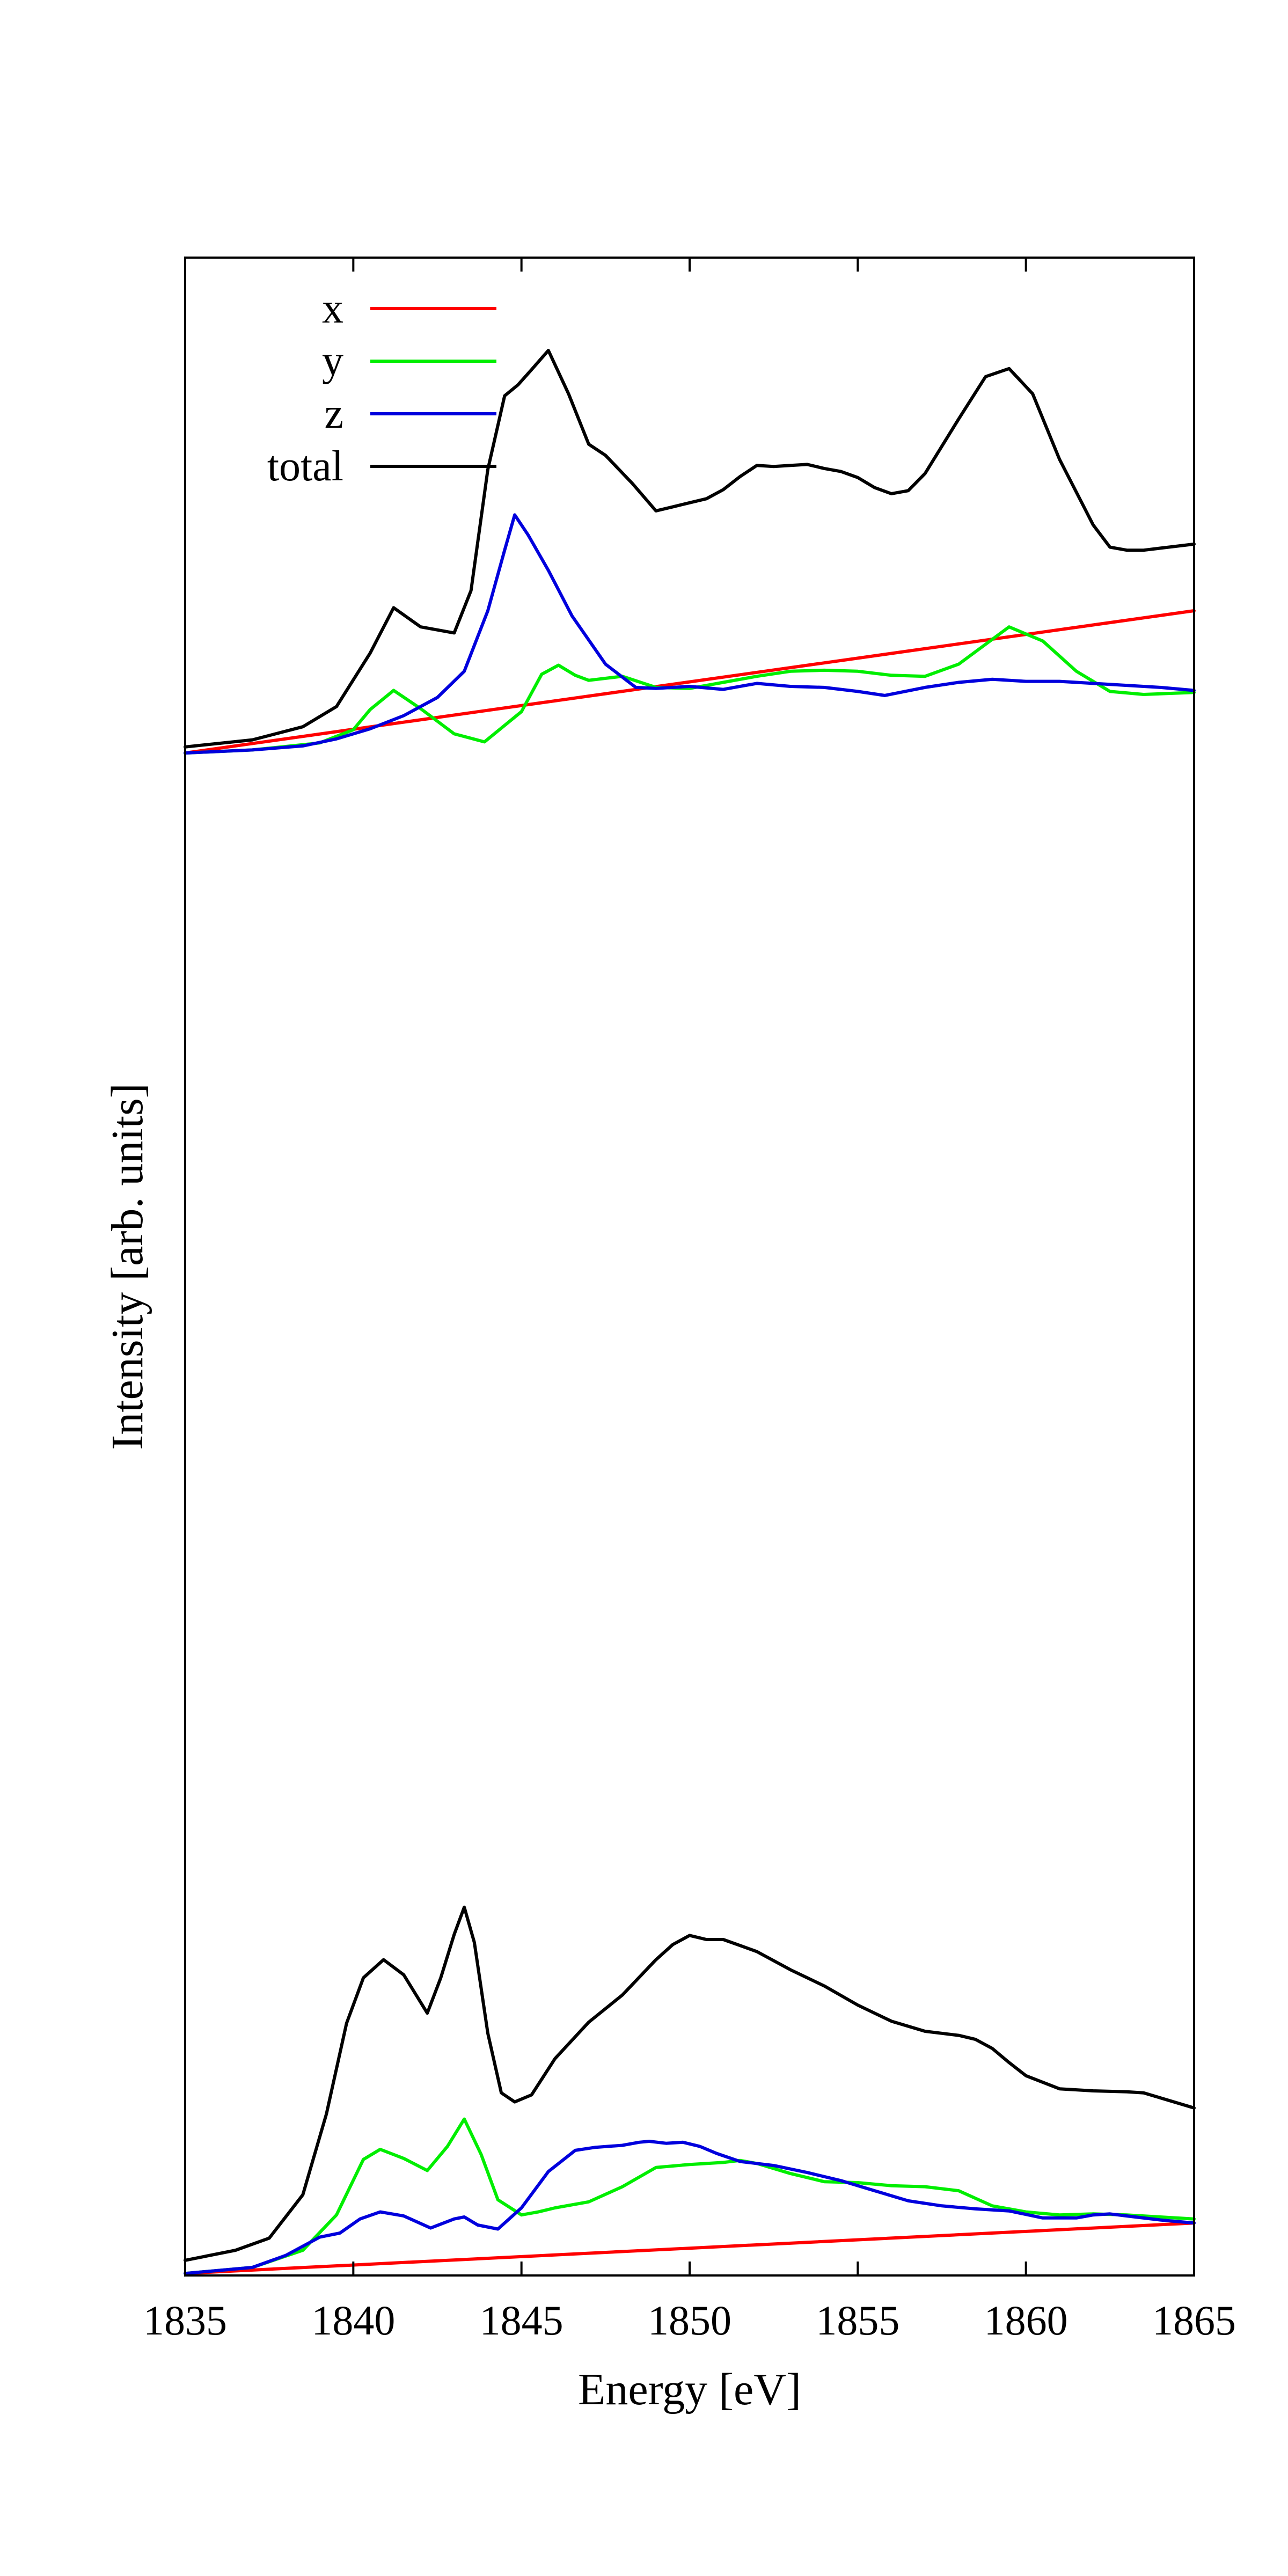  Describe the element at coordinates (690, 634) in the screenshot. I see `upper-series-z-line` at that location.